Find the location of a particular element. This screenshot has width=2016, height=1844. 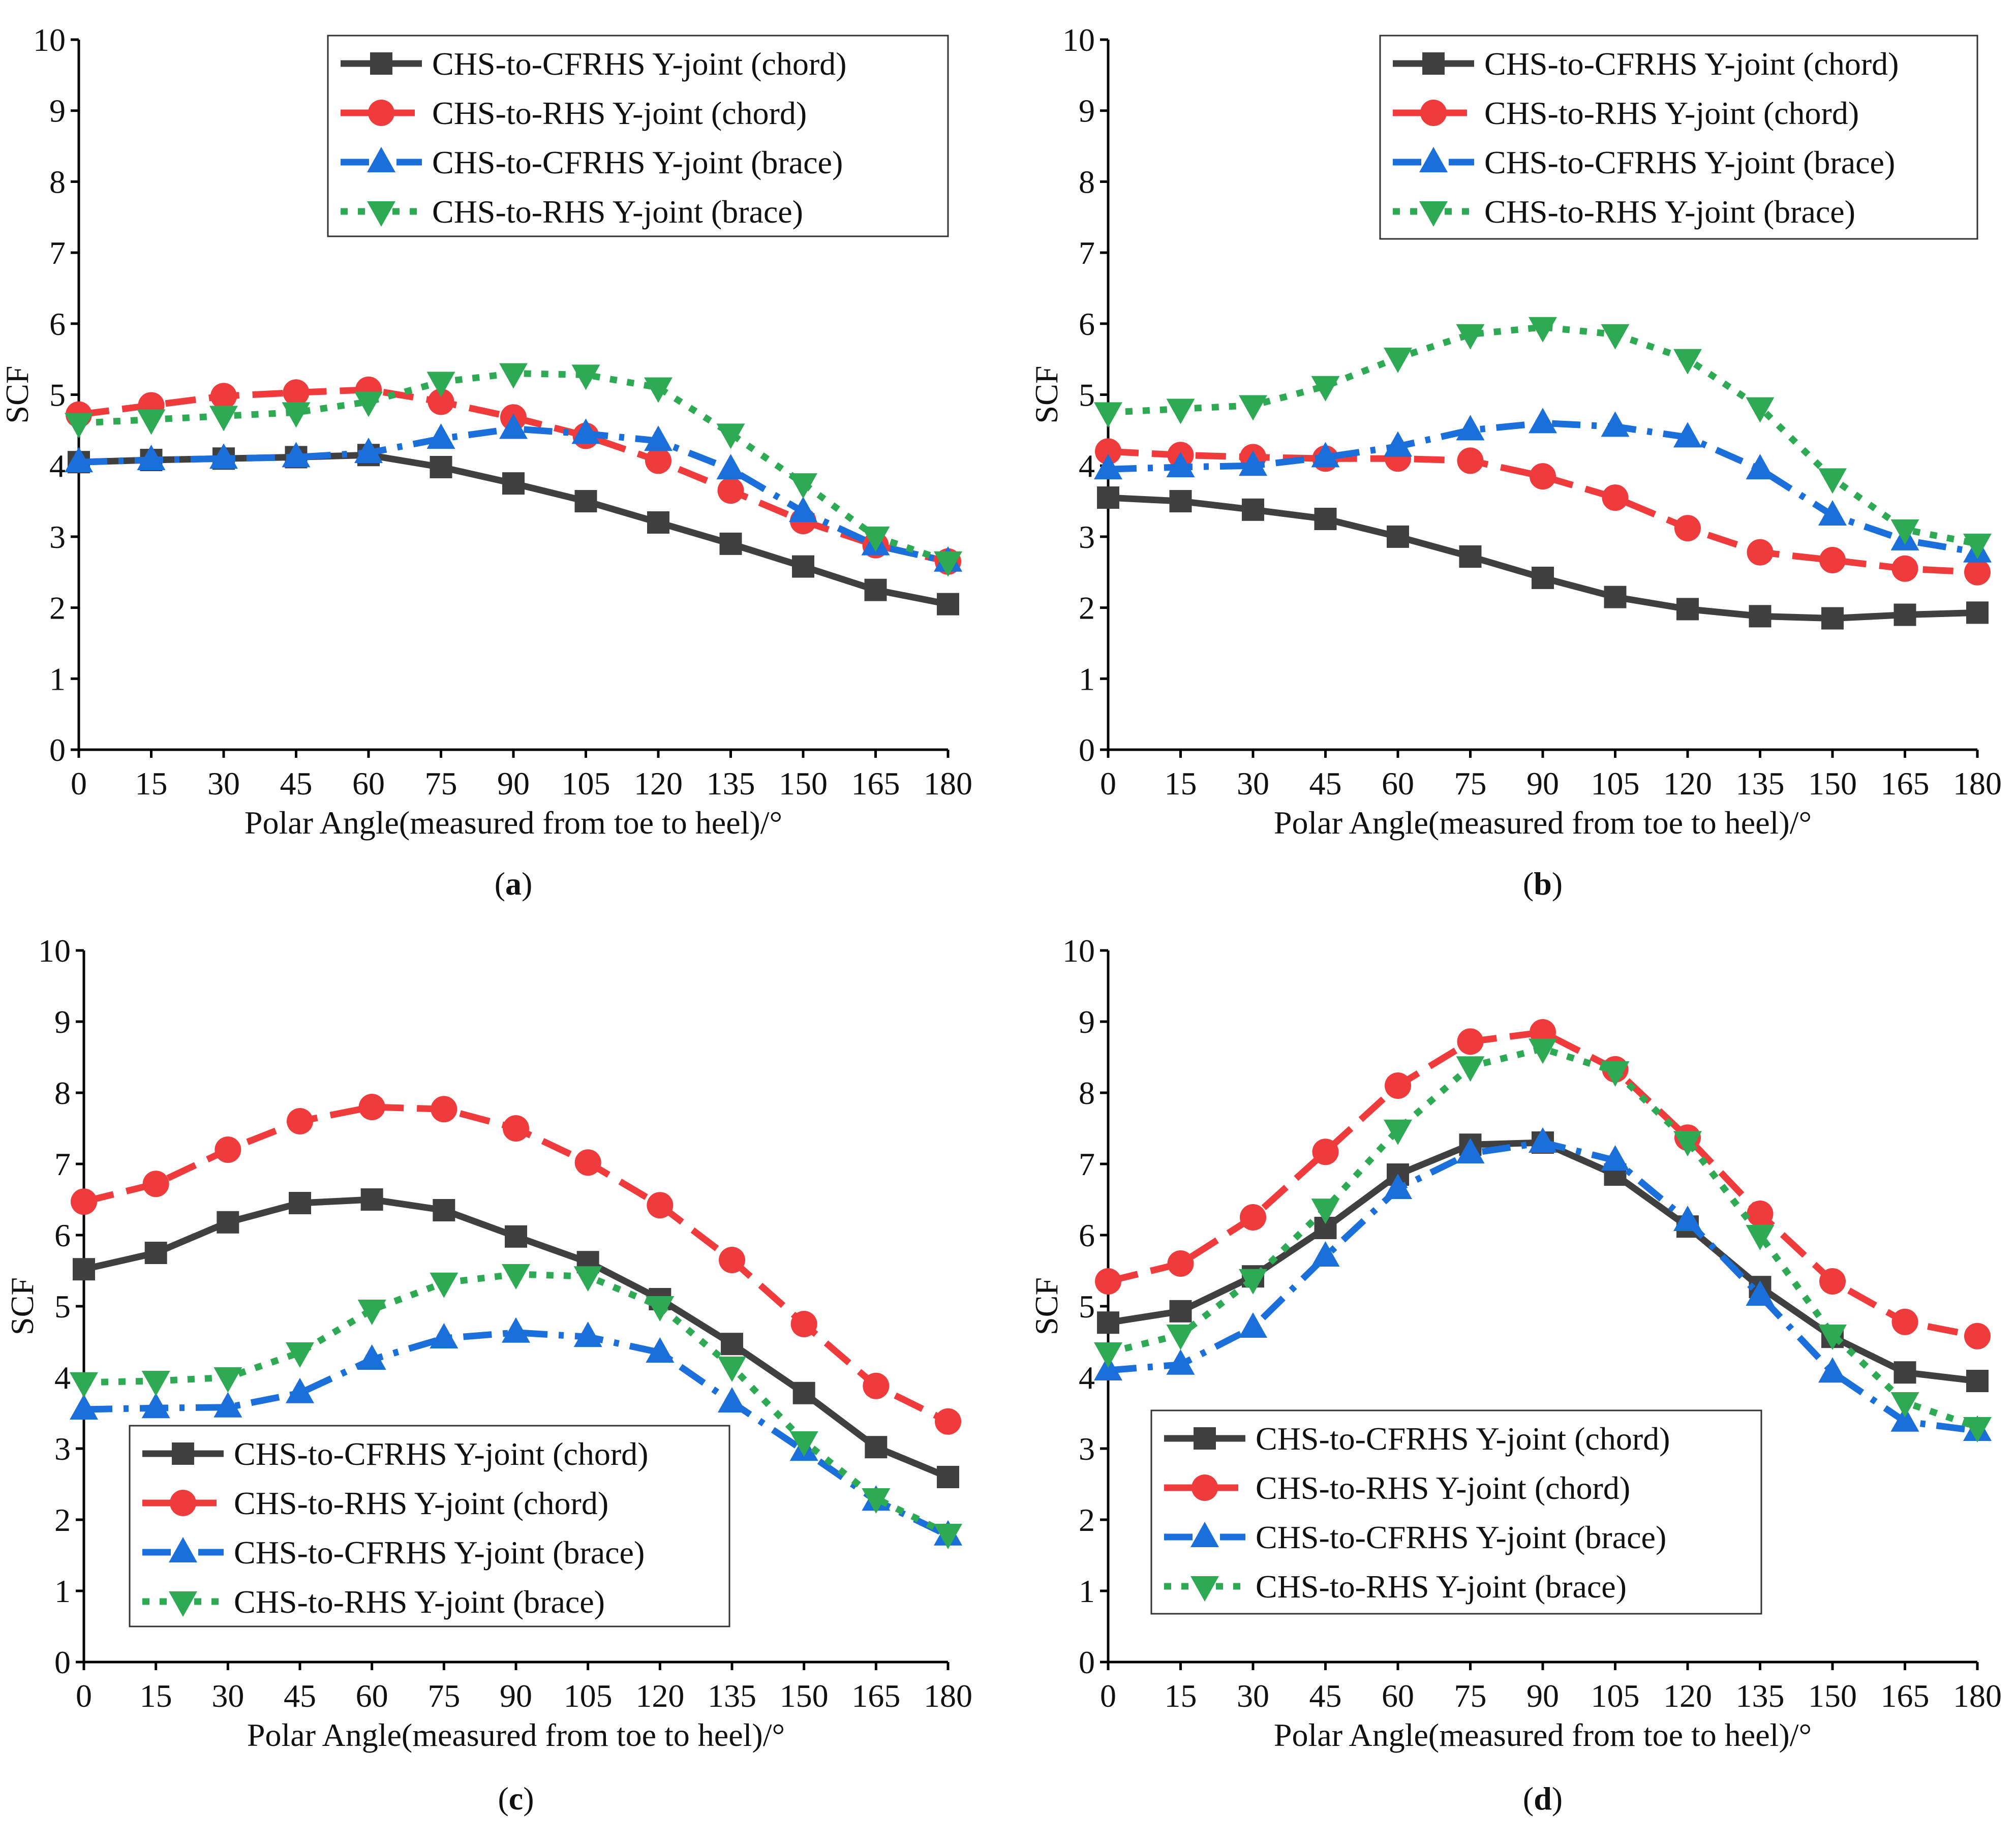

x-tick-label: 30 is located at coordinates (1253, 1696).